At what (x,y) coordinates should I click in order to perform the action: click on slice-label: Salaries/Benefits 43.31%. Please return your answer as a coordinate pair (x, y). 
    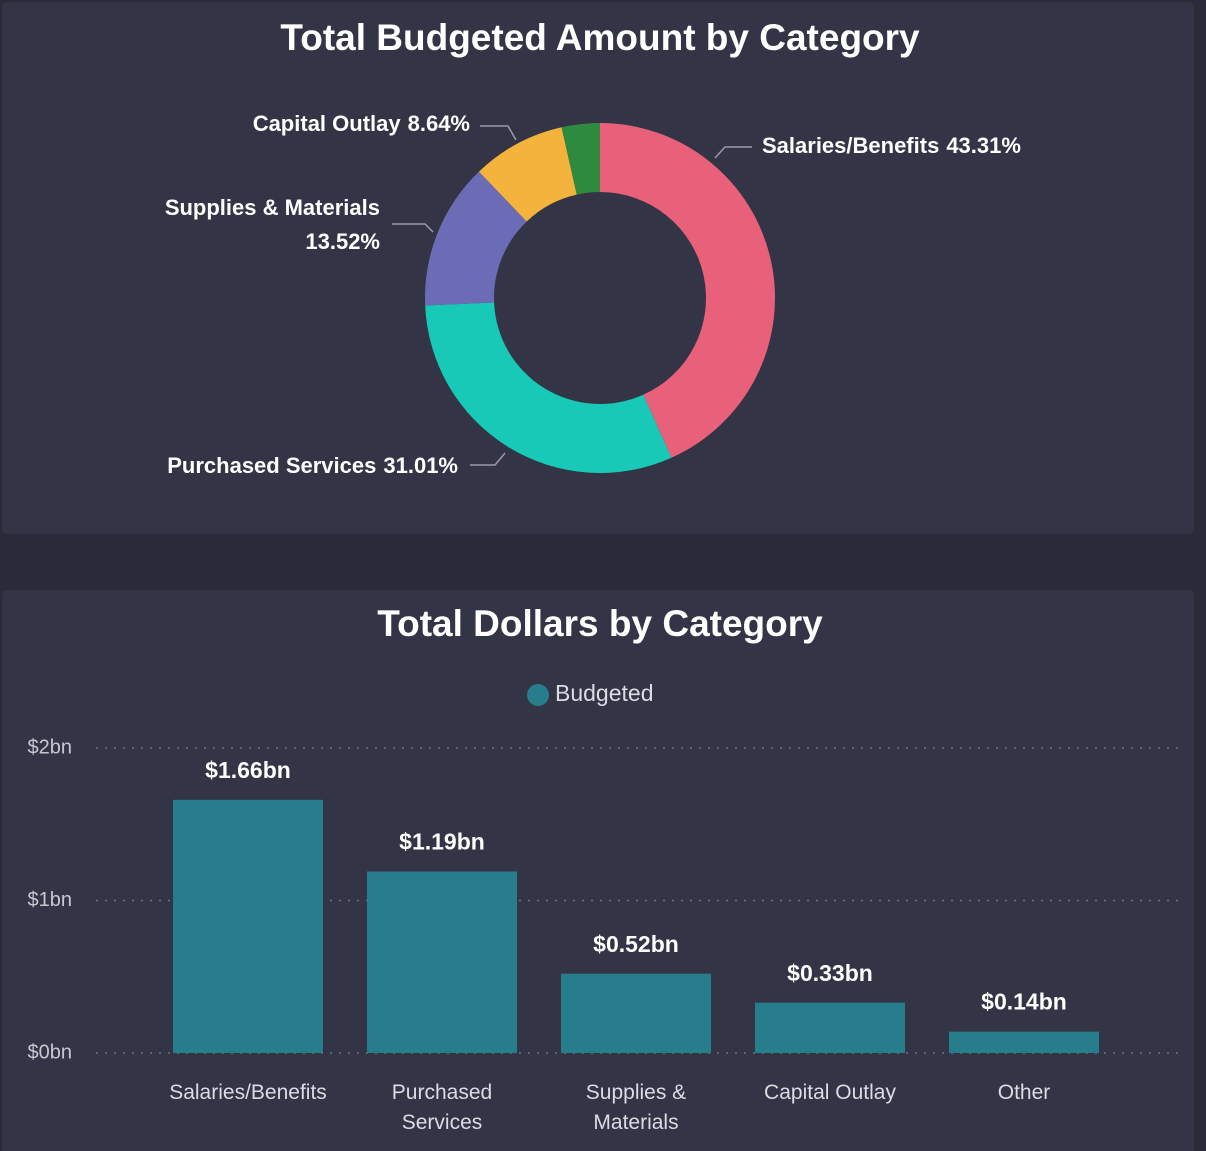
    Looking at the image, I should click on (891, 145).